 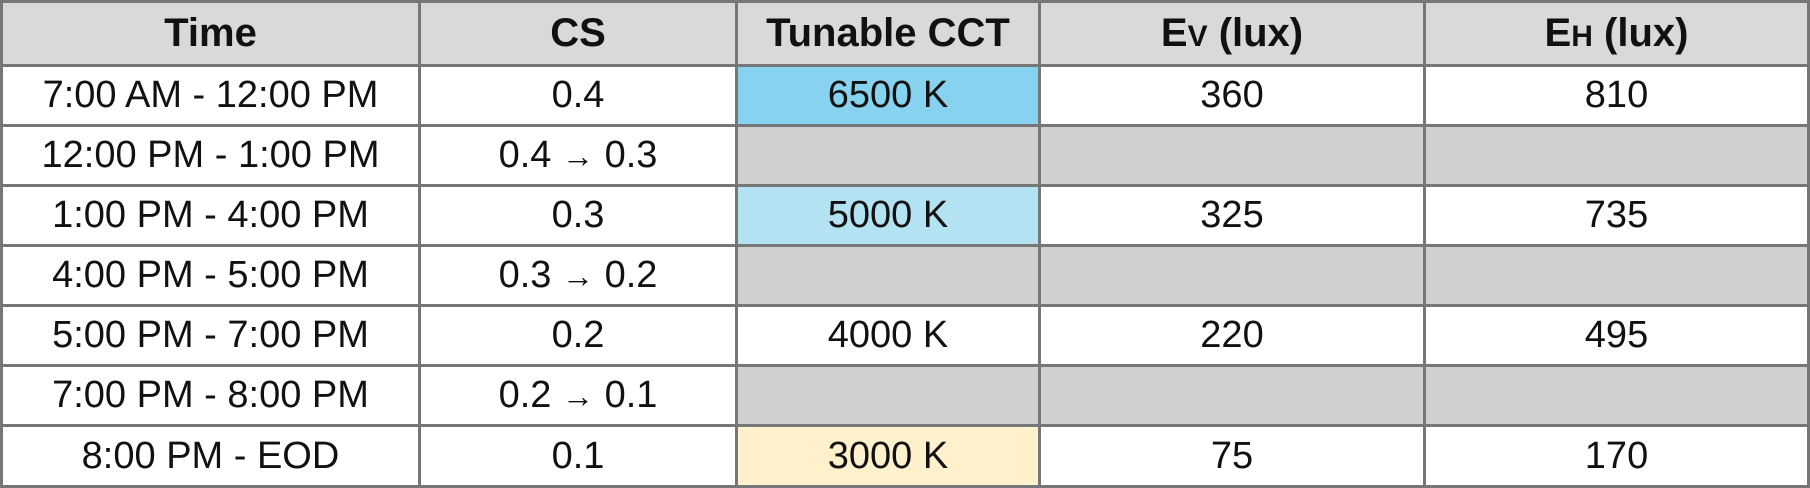 I want to click on cell-cct: 6500 K, so click(x=888, y=95).